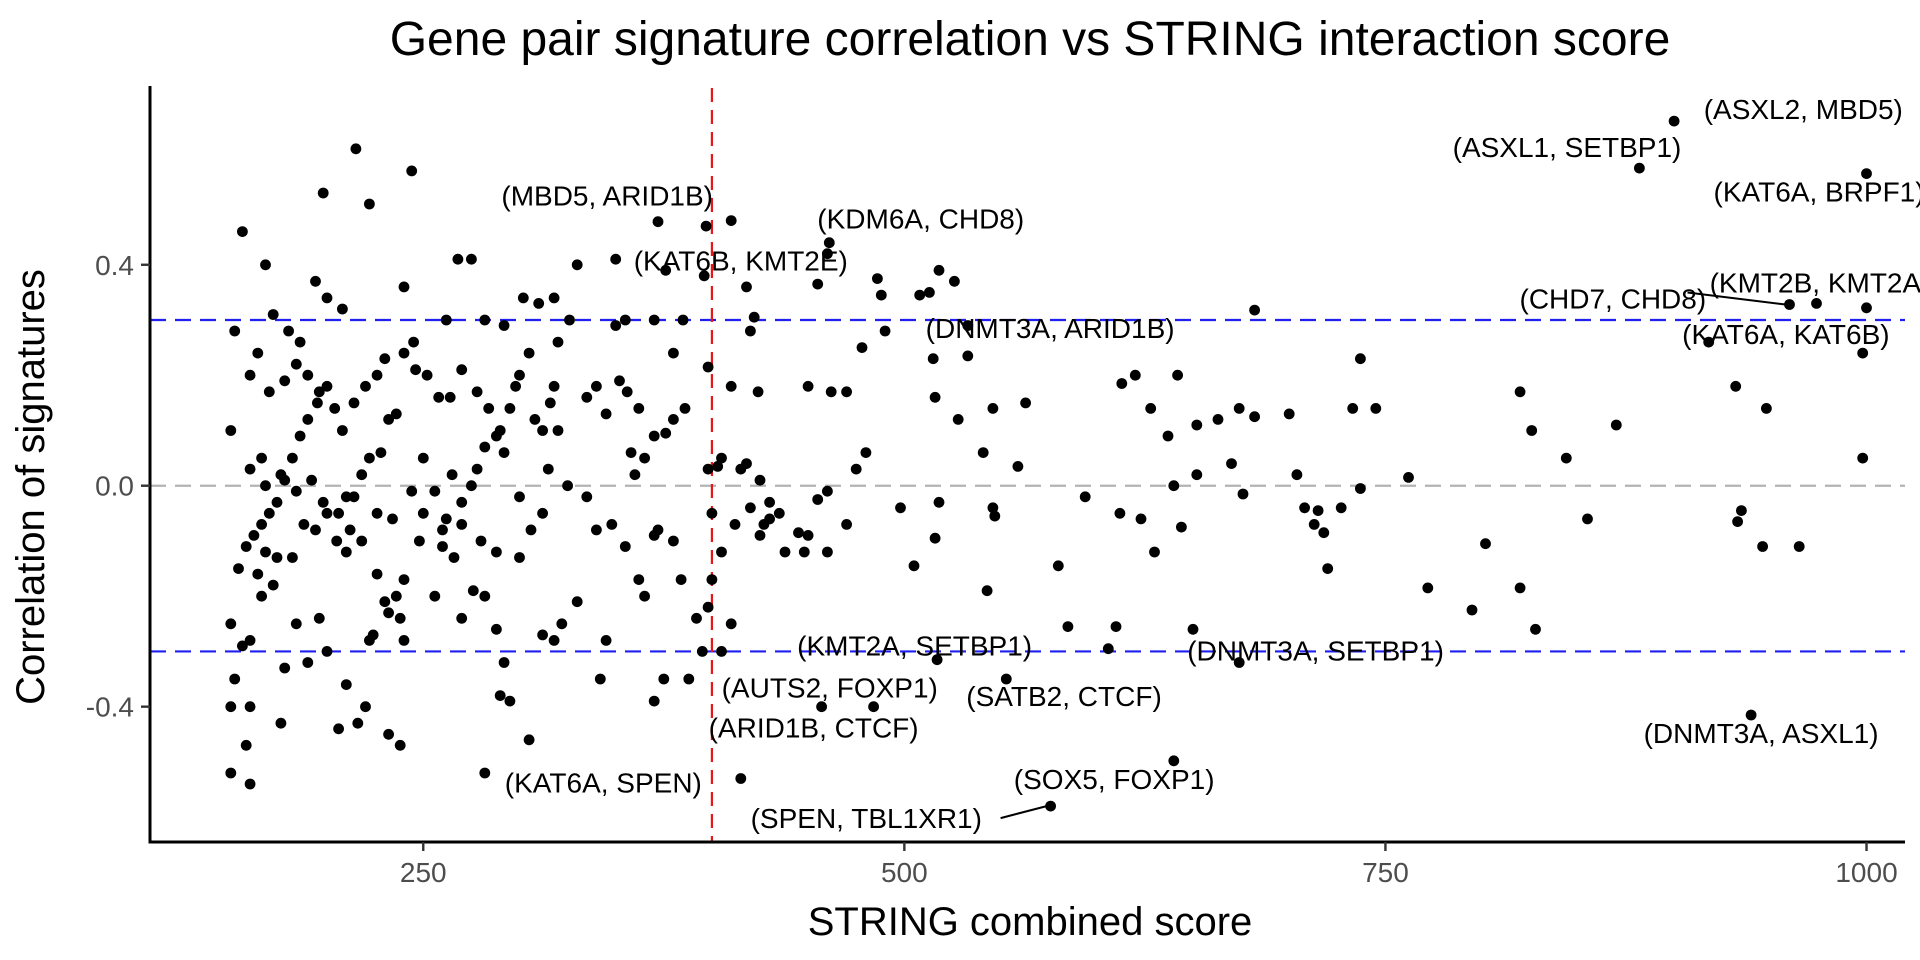 This screenshot has width=1920, height=960. What do you see at coordinates (1050, 328) in the screenshot?
I see `point-annotation-label: (DNMT3A, ARID1B)` at bounding box center [1050, 328].